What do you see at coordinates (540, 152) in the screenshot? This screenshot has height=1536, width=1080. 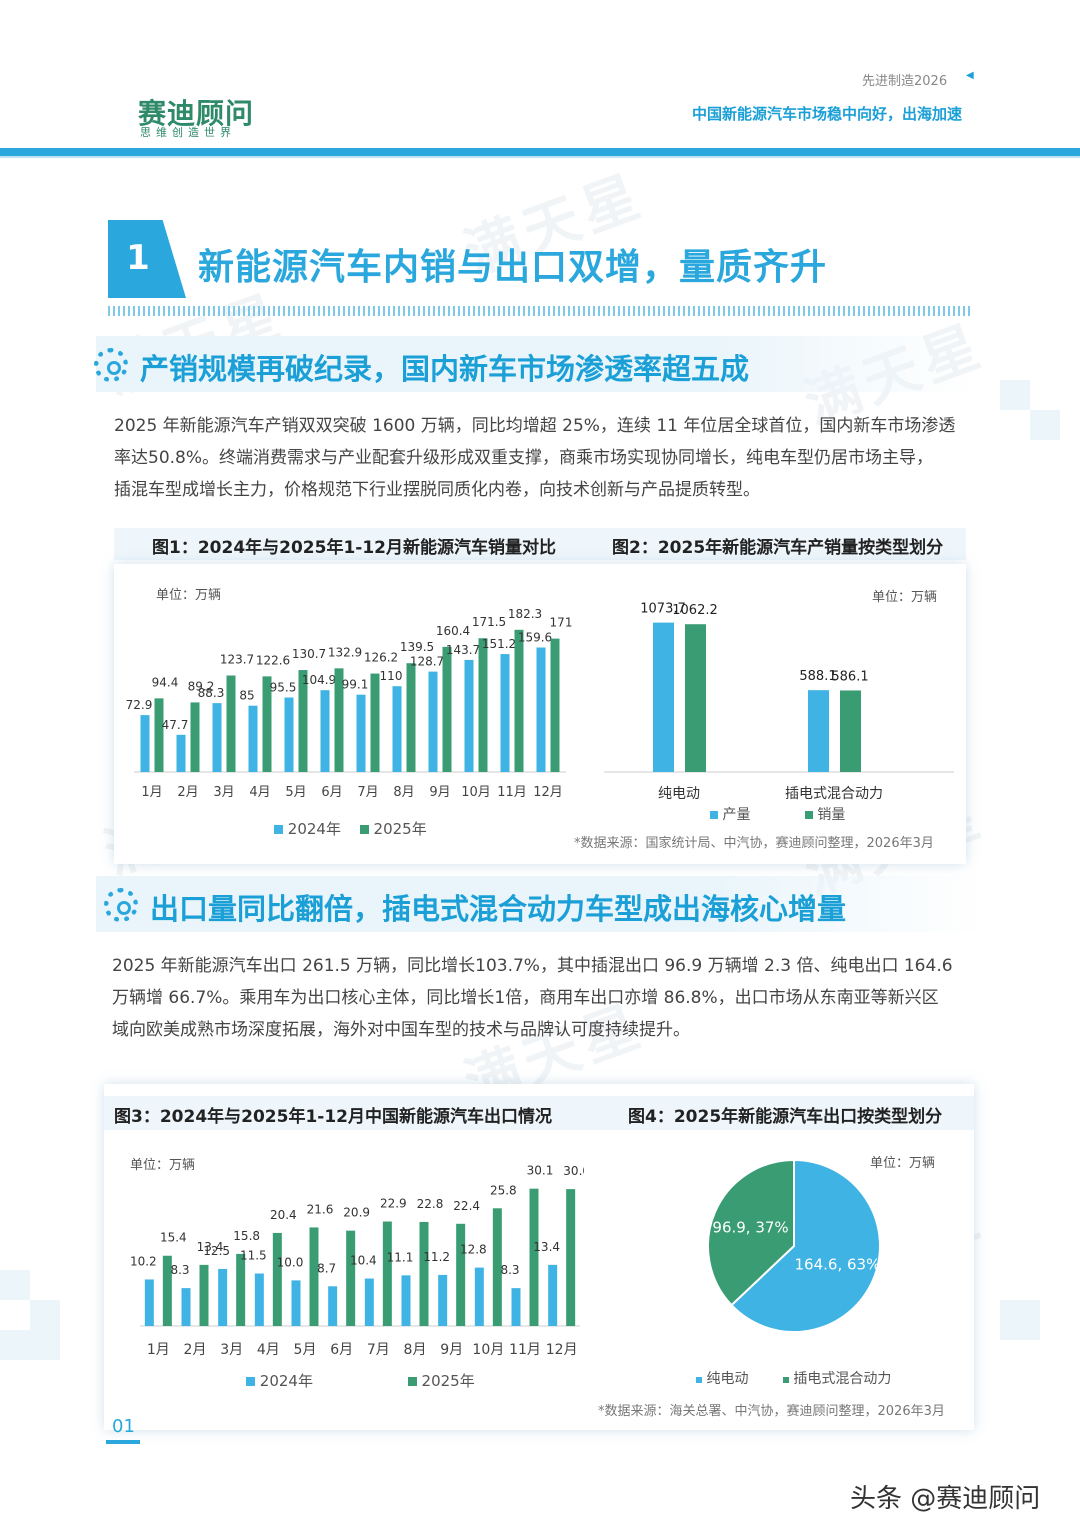 I see `header-divider` at bounding box center [540, 152].